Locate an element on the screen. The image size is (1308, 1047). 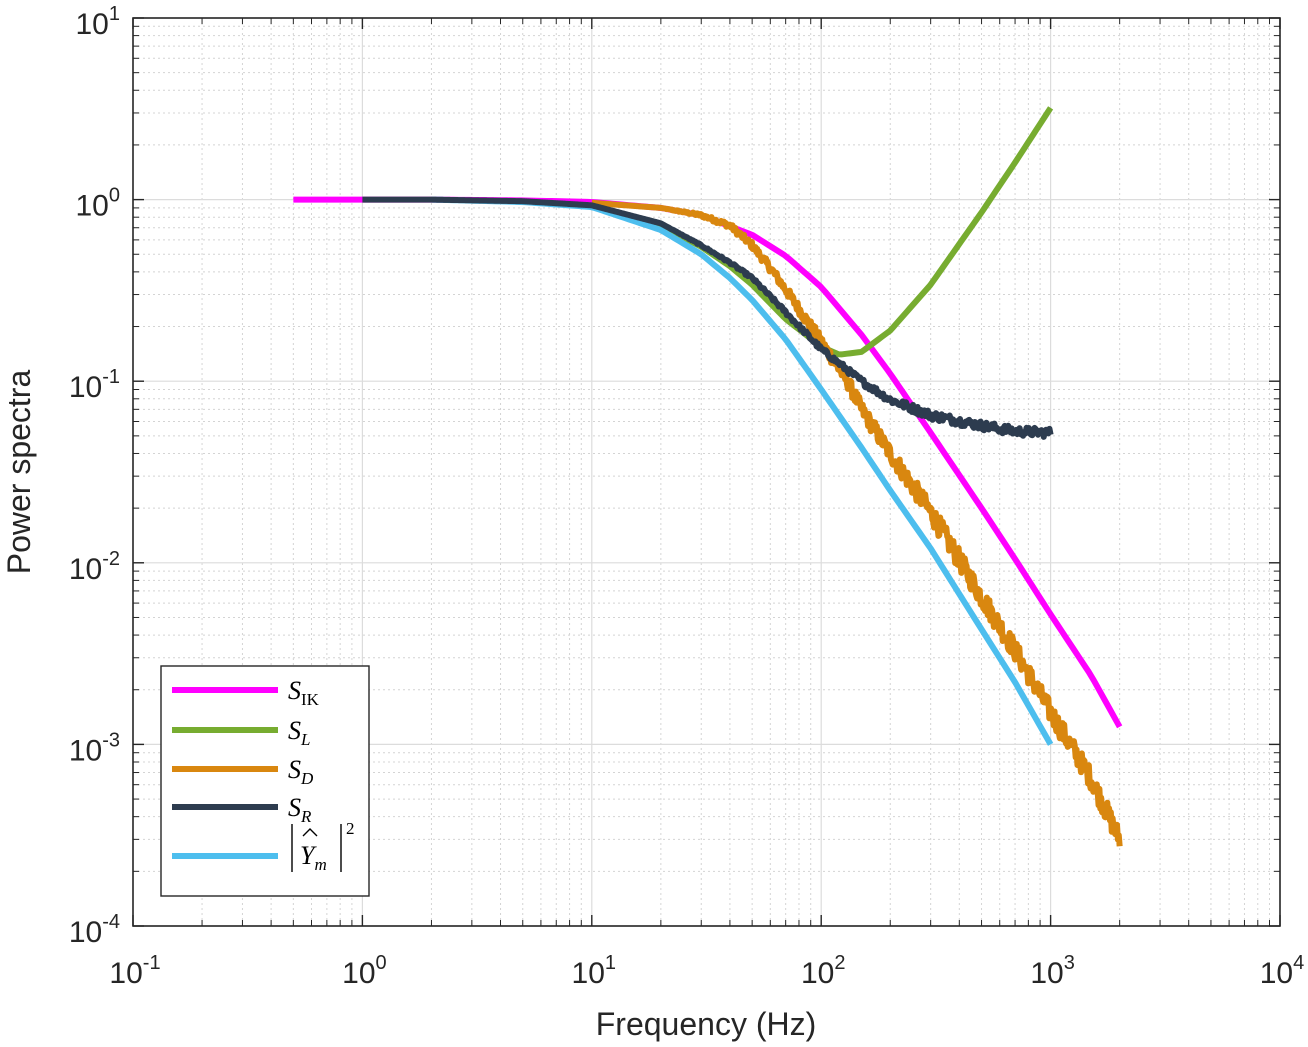
y-tick-label: 10⁻¹ is located at coordinates (94, 385).